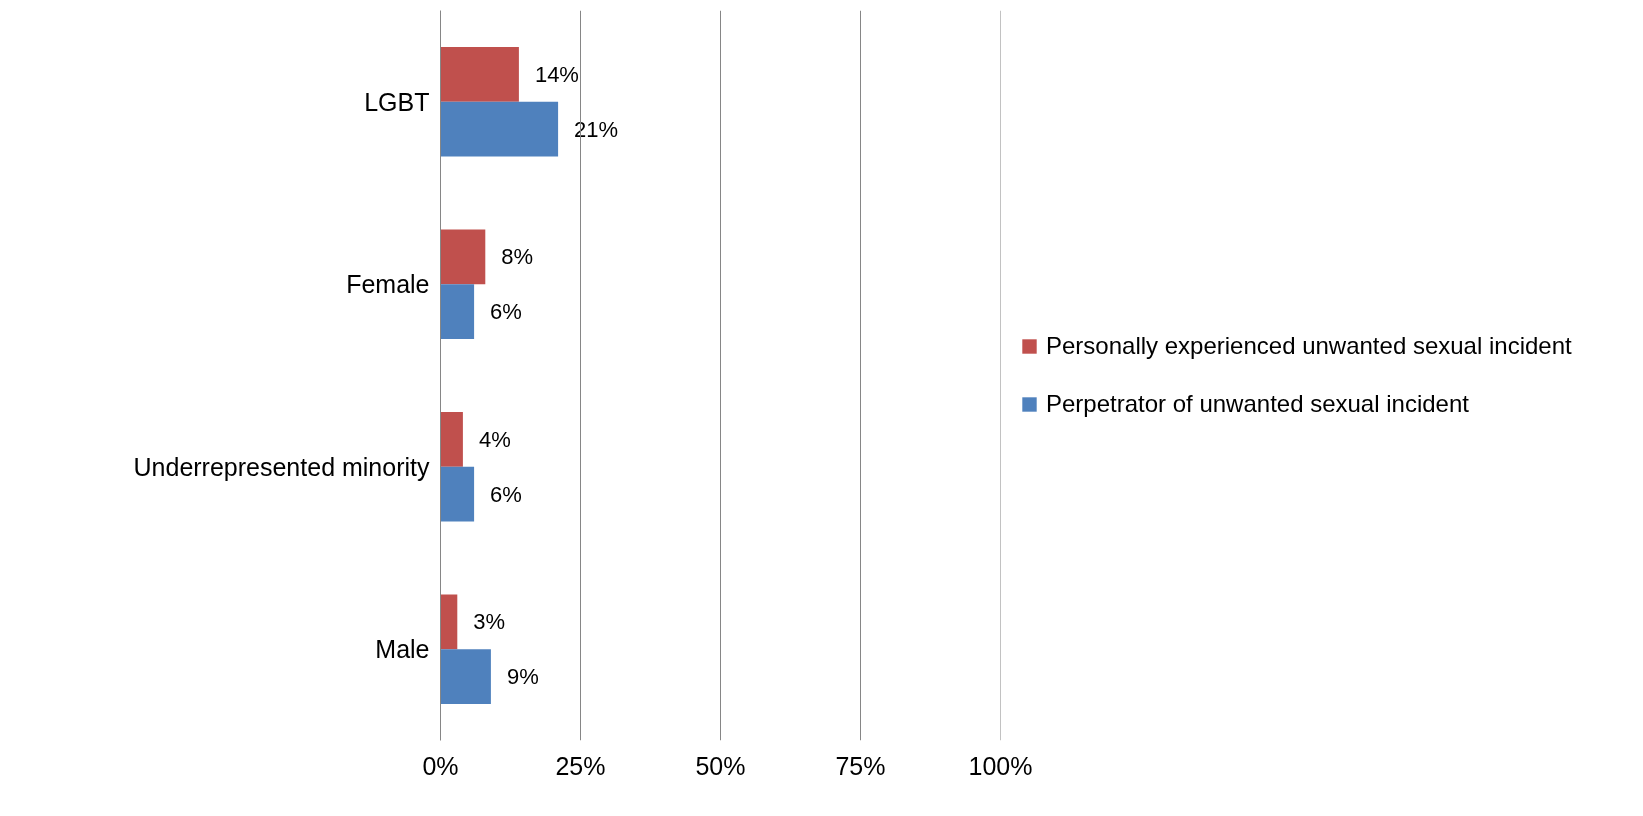  Describe the element at coordinates (440, 765) in the screenshot. I see `x-tick-label: 0%` at that location.